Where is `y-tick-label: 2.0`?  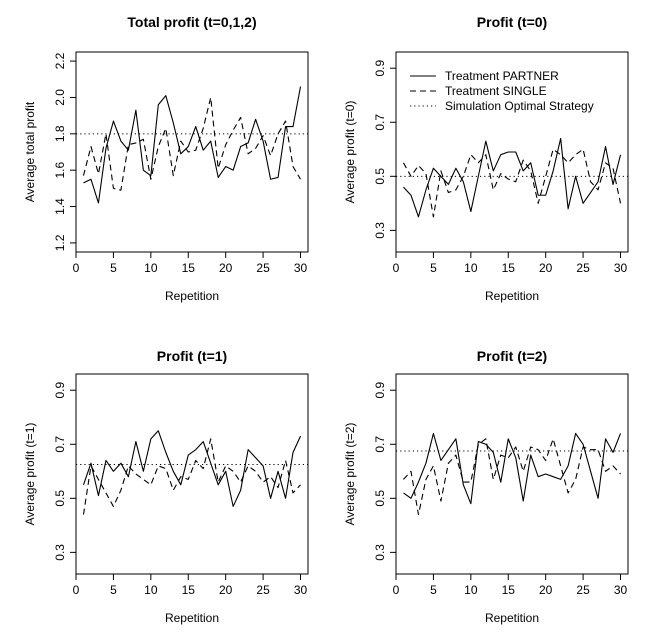
y-tick-label: 2.0 is located at coordinates (60, 97).